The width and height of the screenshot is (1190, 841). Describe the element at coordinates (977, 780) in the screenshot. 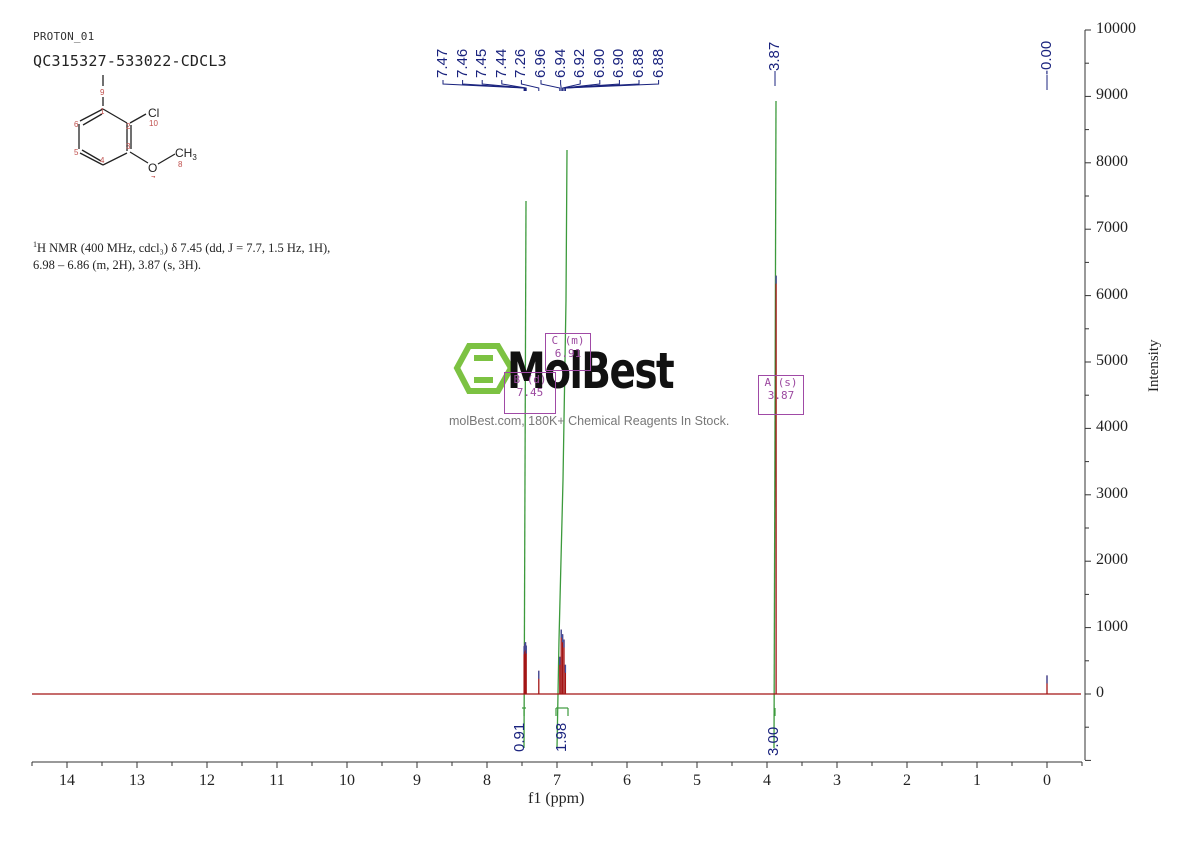

I see `x-tick-label: 1` at that location.